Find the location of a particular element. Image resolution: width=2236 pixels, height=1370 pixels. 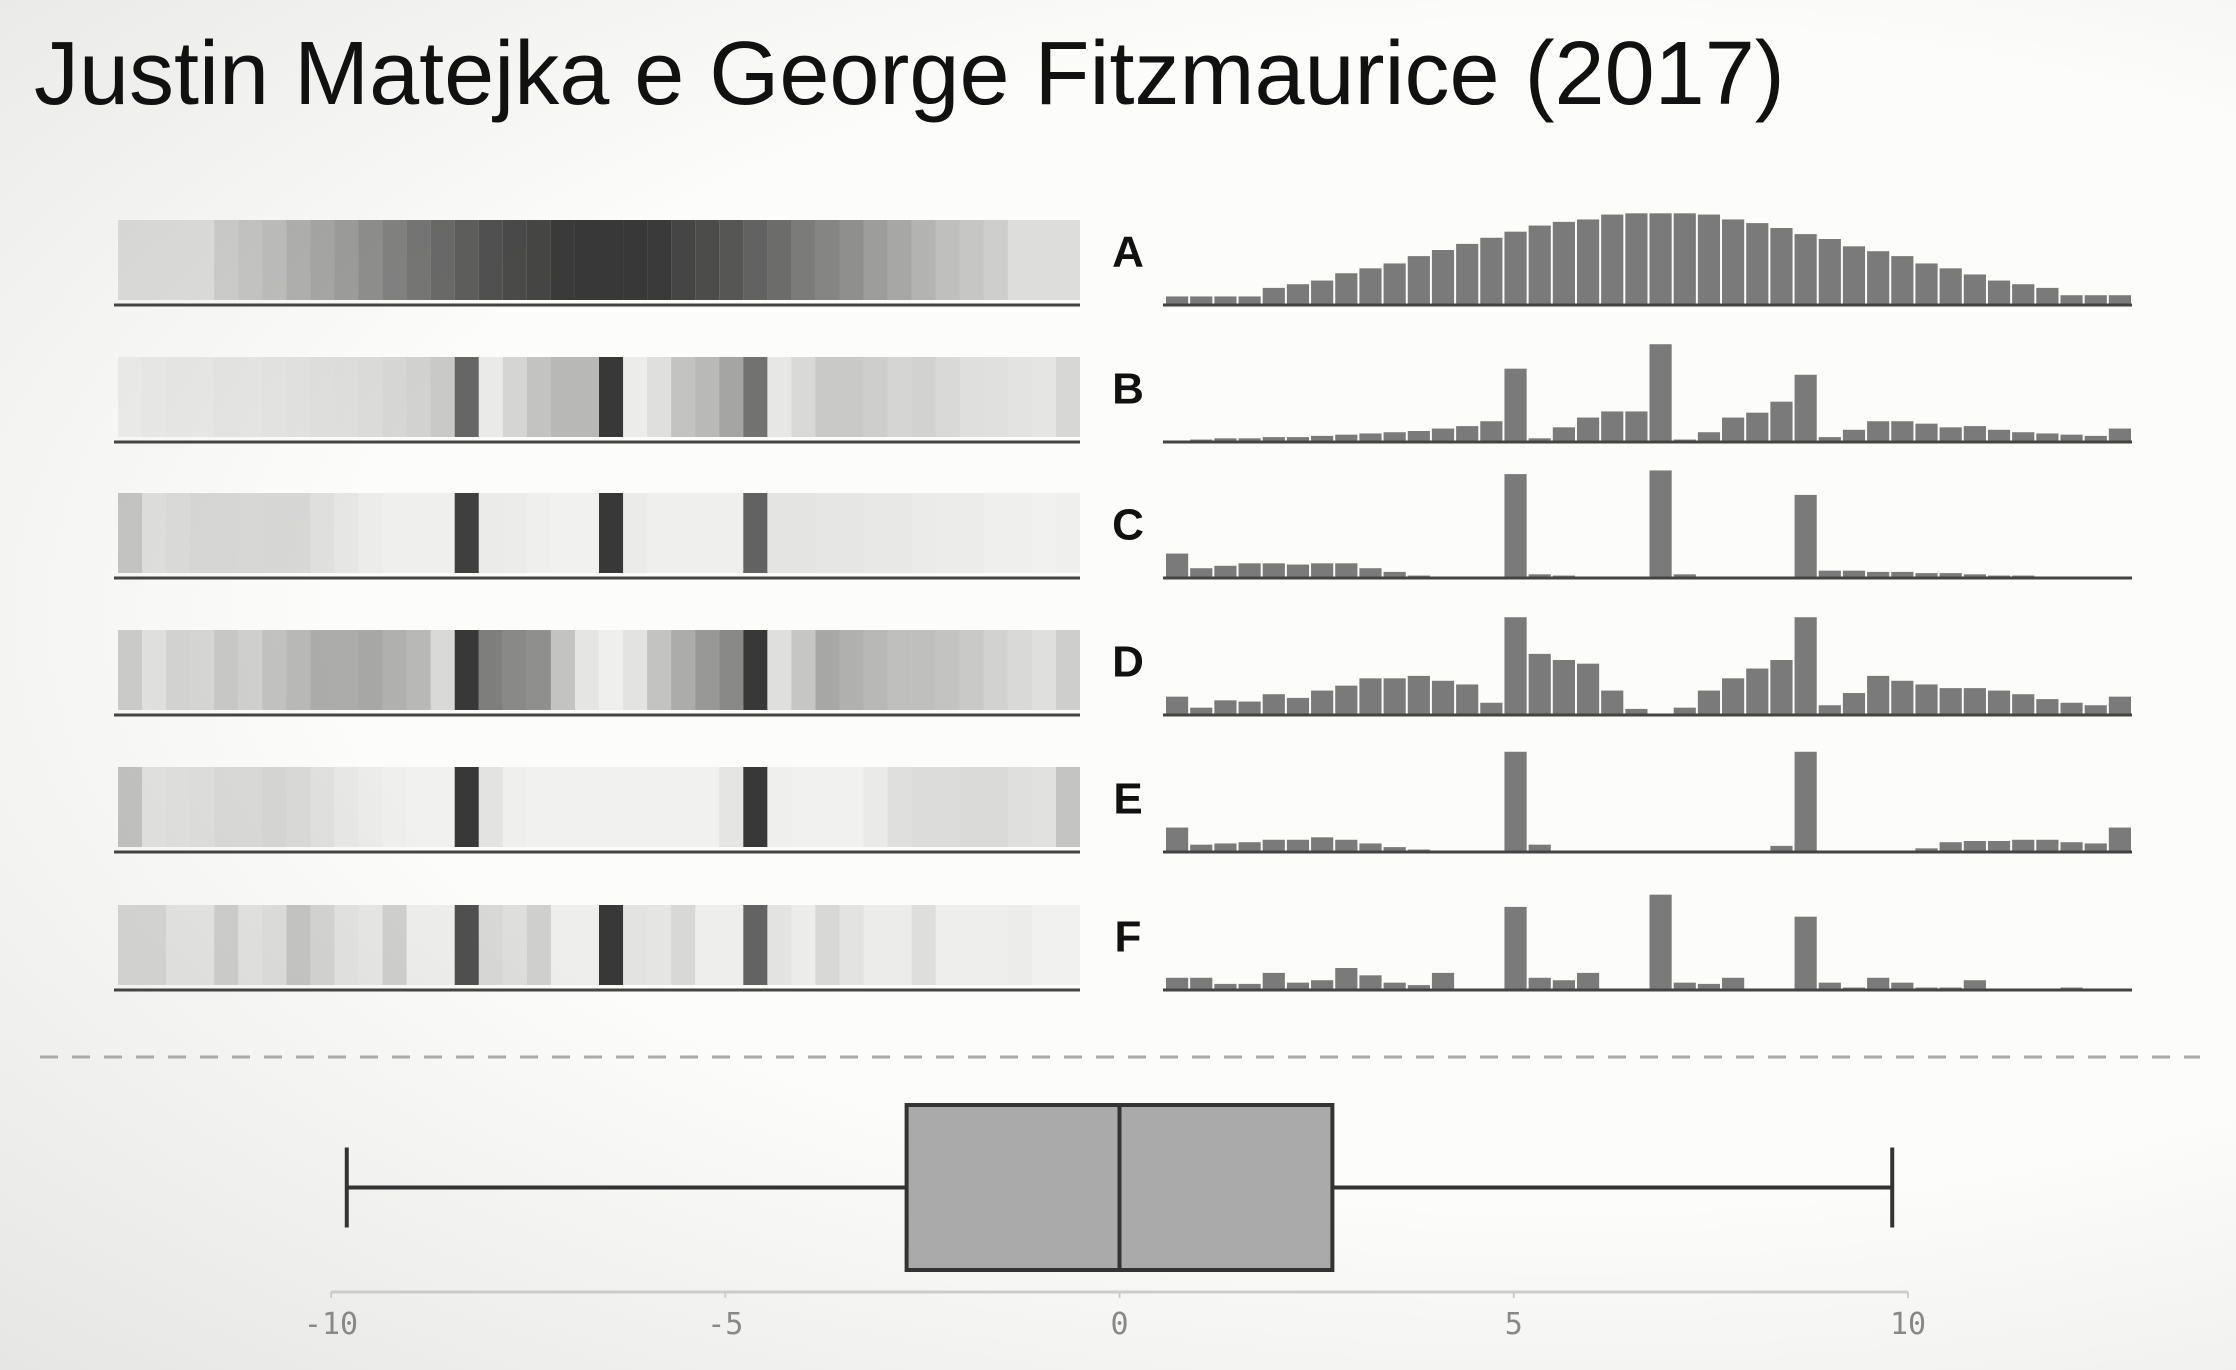

x-tick-label: 10 is located at coordinates (1908, 1324).